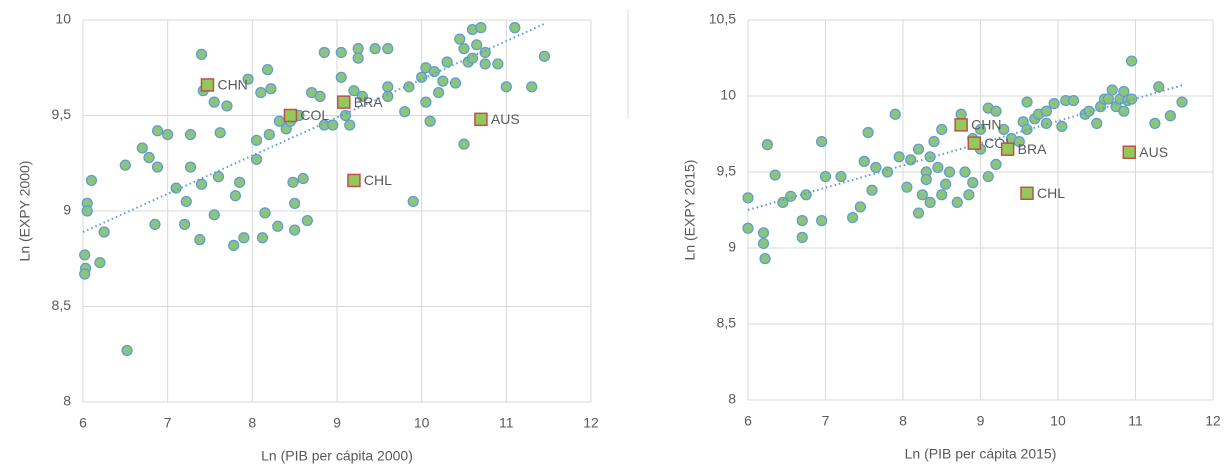 The image size is (1225, 468). I want to click on y-tick-label: 9,5, so click(727, 171).